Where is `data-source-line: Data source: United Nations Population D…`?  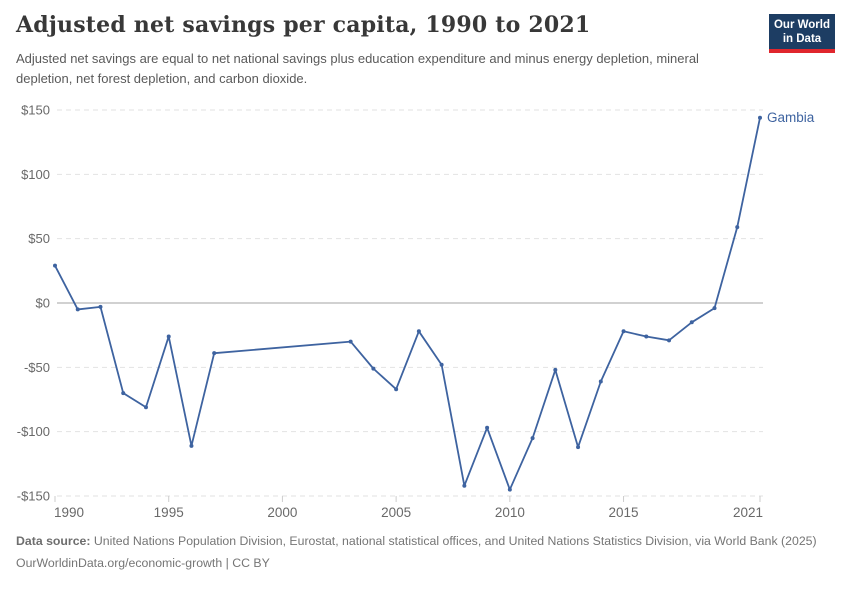
data-source-line: Data source: United Nations Population D… is located at coordinates (425, 541).